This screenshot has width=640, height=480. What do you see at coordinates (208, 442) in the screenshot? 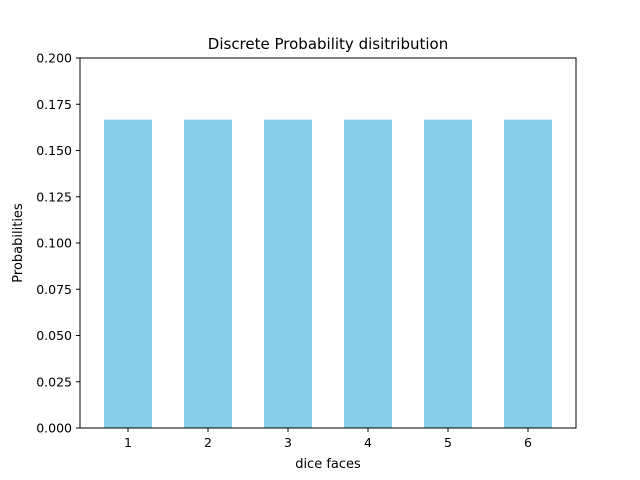
I see `x-tick-label: 2` at bounding box center [208, 442].